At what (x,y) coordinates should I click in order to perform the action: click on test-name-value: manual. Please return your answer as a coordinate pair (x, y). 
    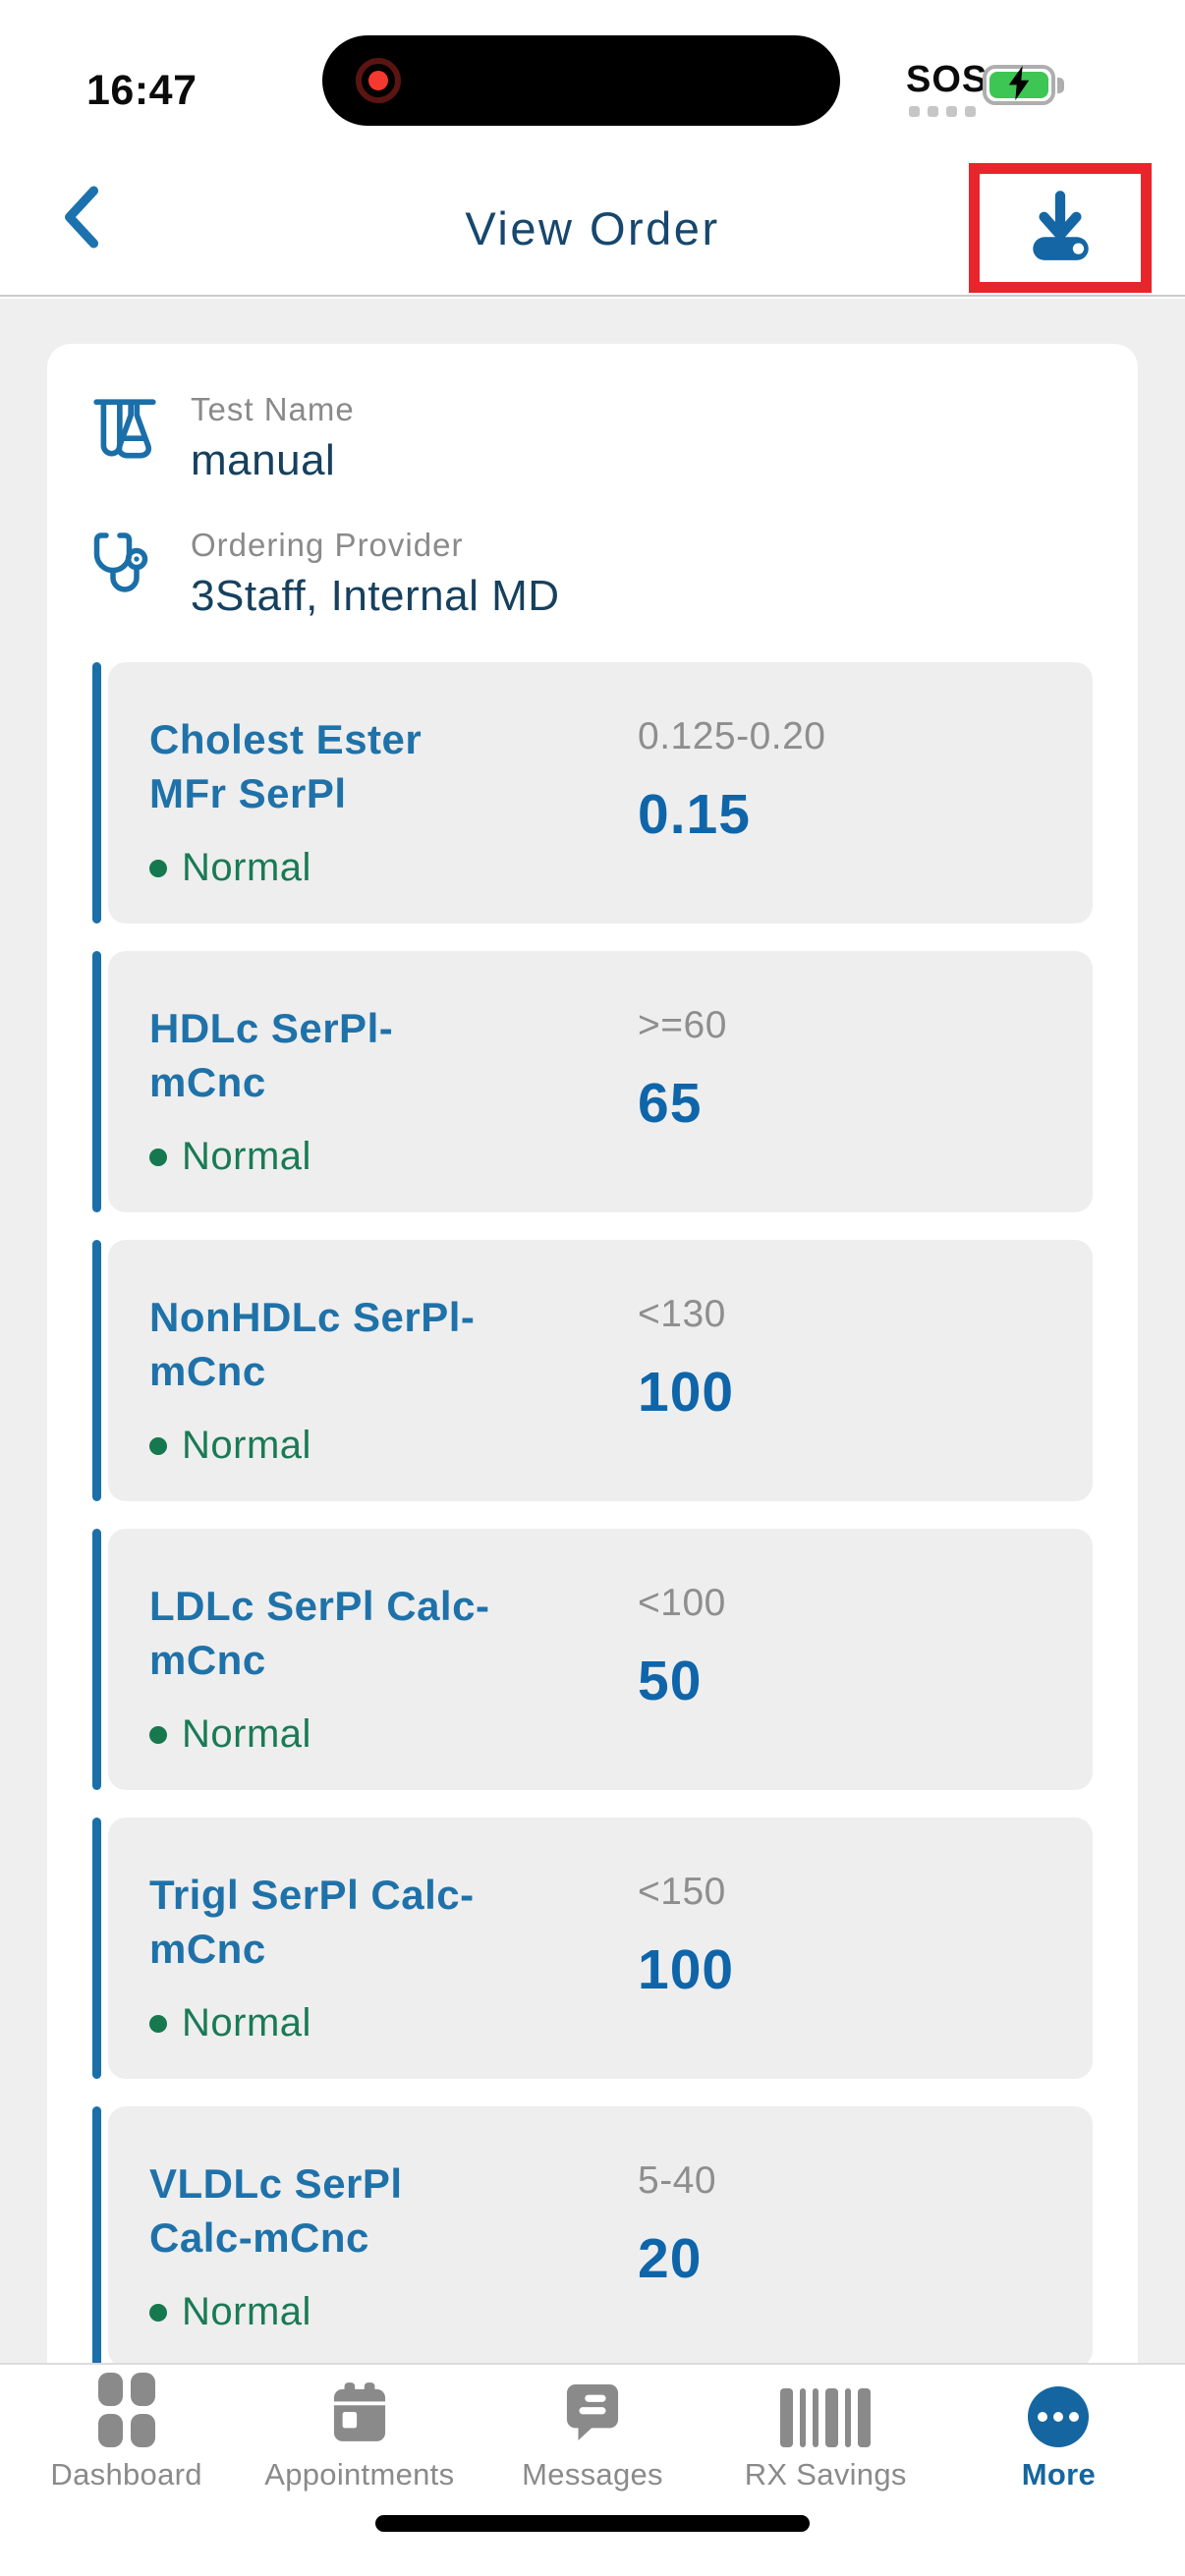
    Looking at the image, I should click on (263, 460).